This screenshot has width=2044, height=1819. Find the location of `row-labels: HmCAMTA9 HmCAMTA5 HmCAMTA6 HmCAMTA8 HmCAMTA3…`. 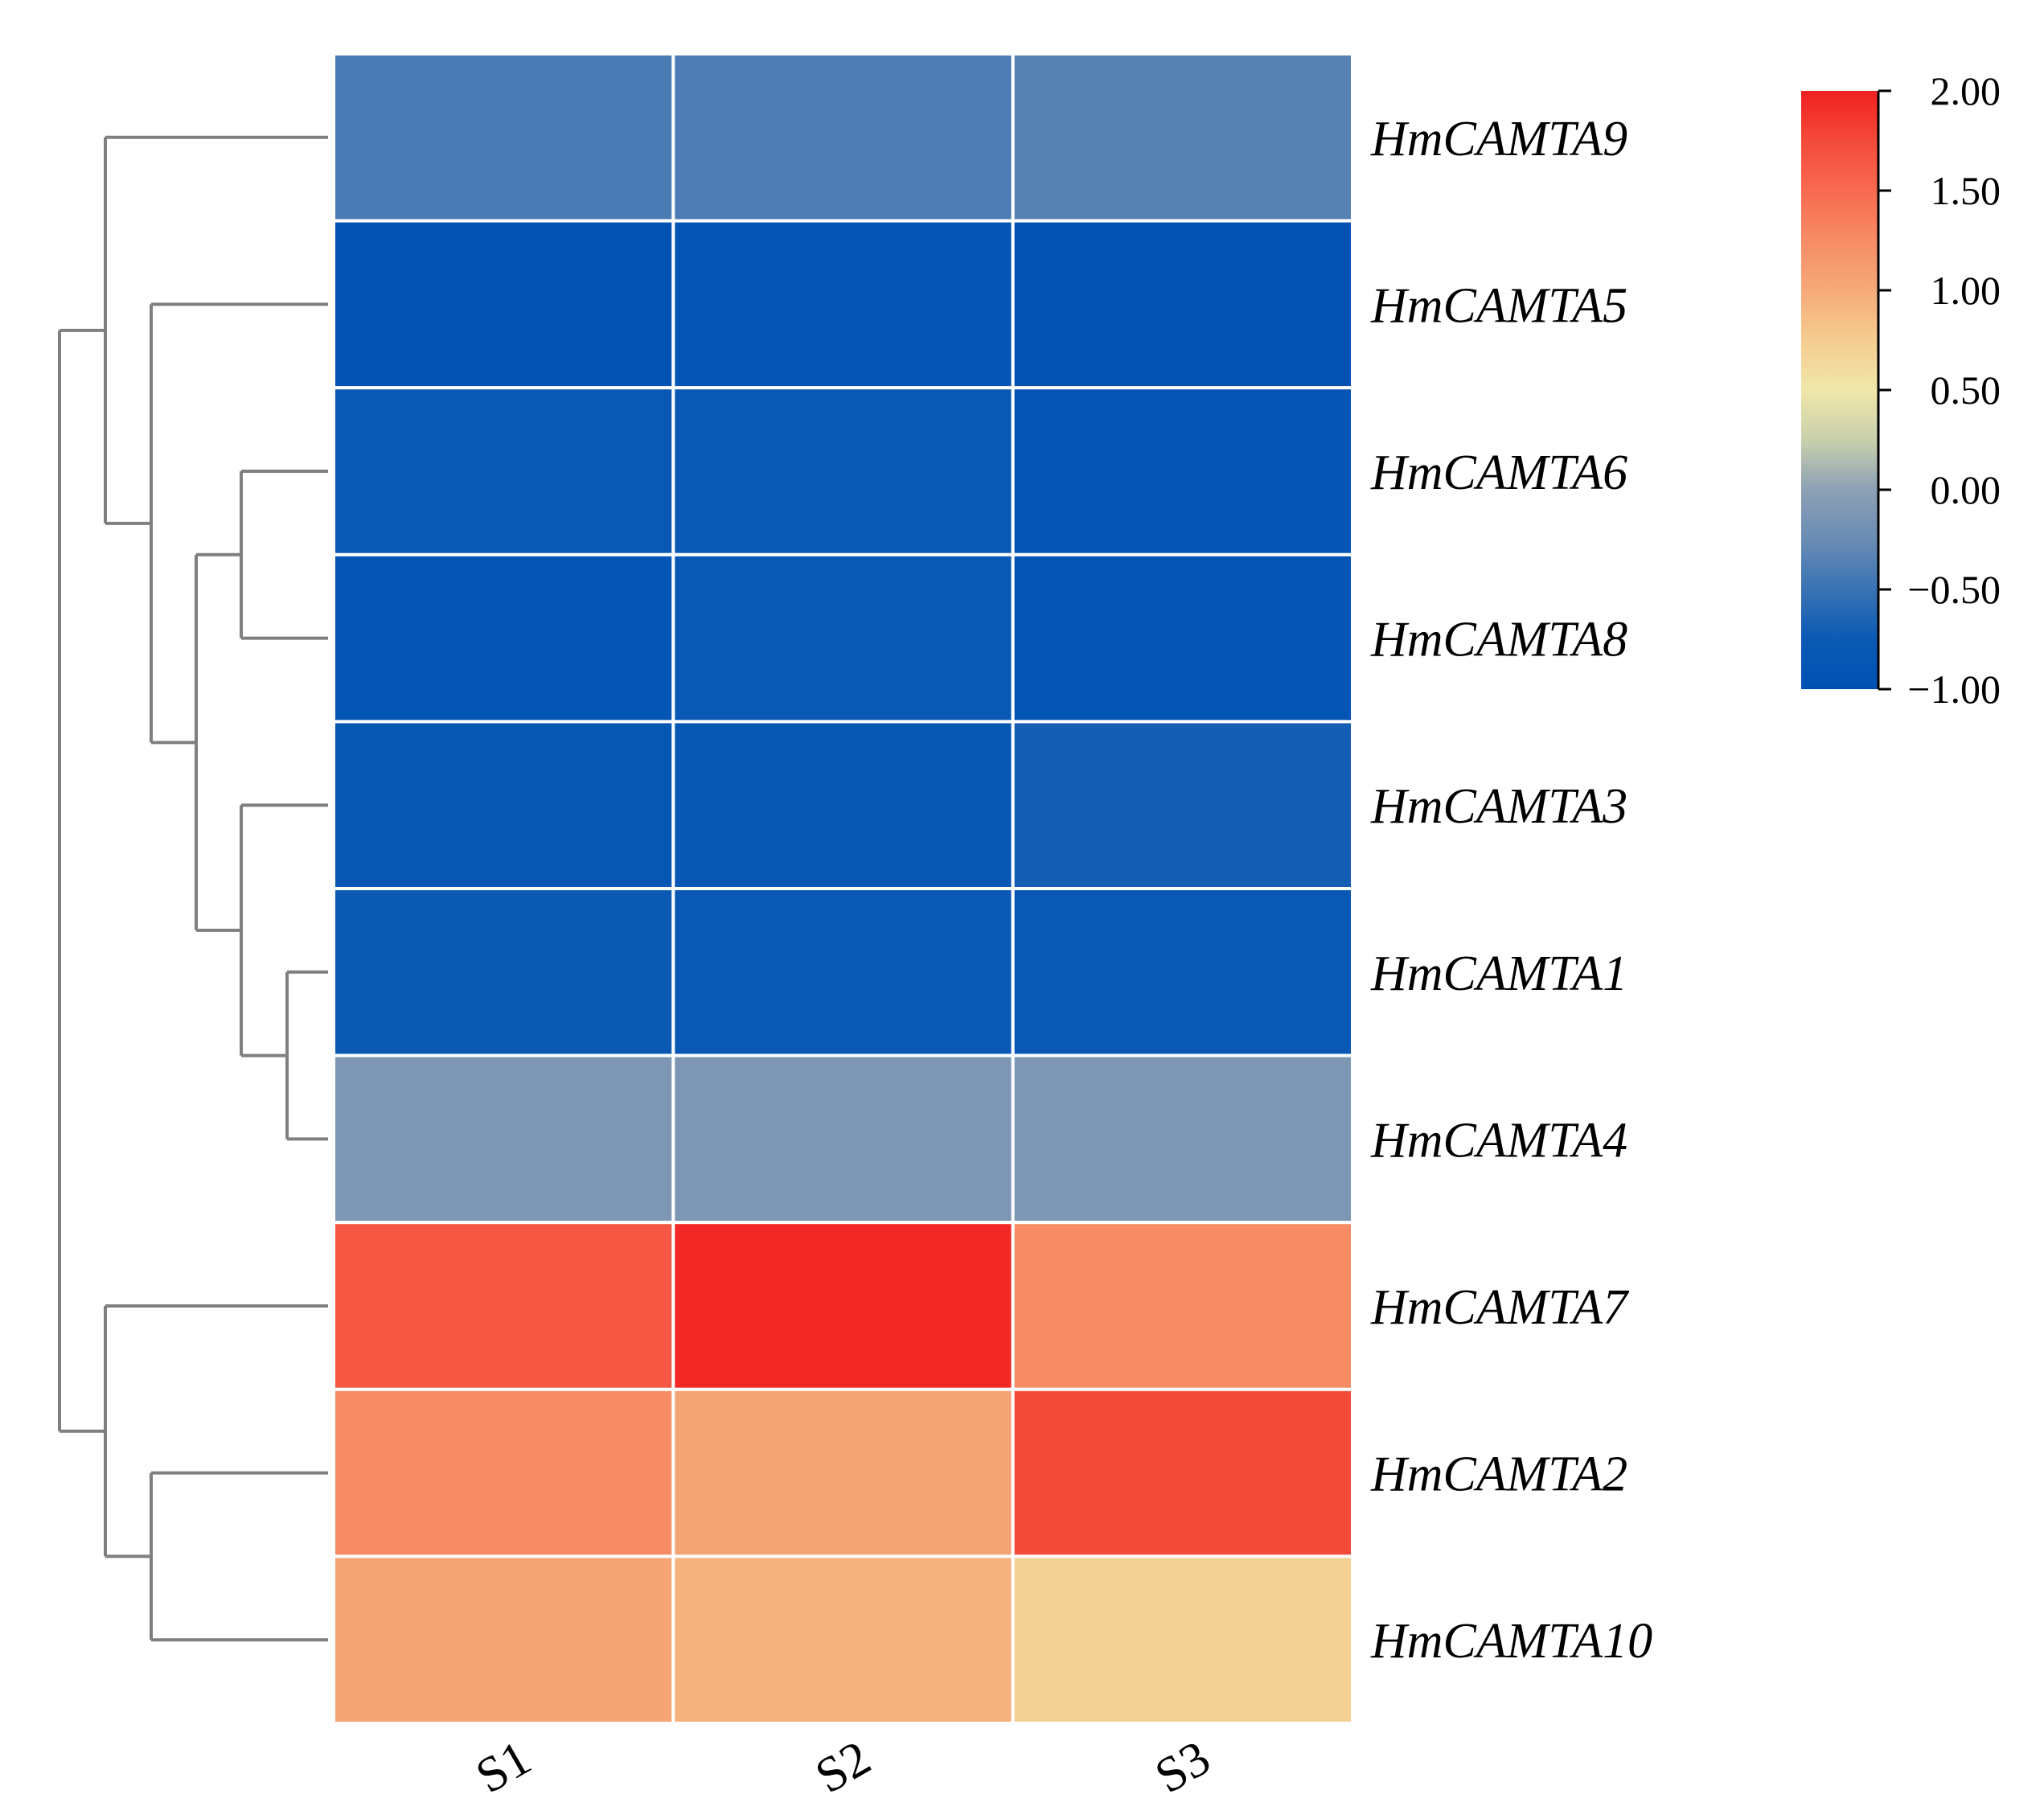

row-labels: HmCAMTA9 HmCAMTA5 HmCAMTA6 HmCAMTA8 HmCAMTA3… is located at coordinates (1511, 890).